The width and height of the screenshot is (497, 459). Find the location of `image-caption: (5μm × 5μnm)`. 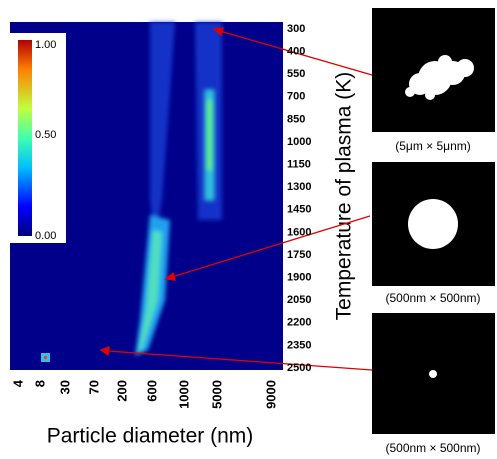

image-caption: (5μm × 5μnm) is located at coordinates (433, 146).